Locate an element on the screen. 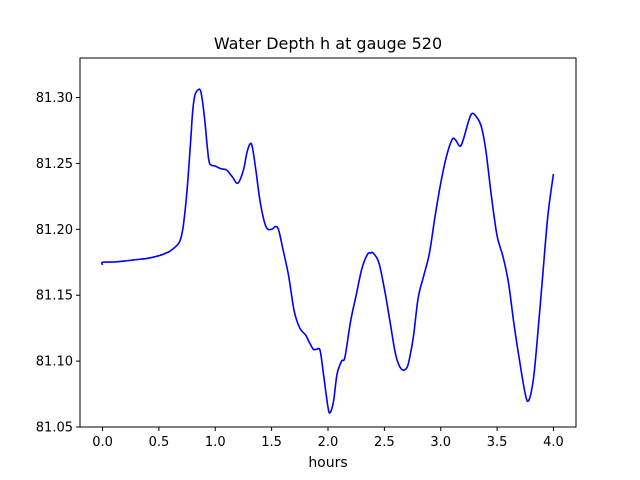 Image resolution: width=640 pixels, height=480 pixels. y-tick-label: 81.25 is located at coordinates (54, 164).